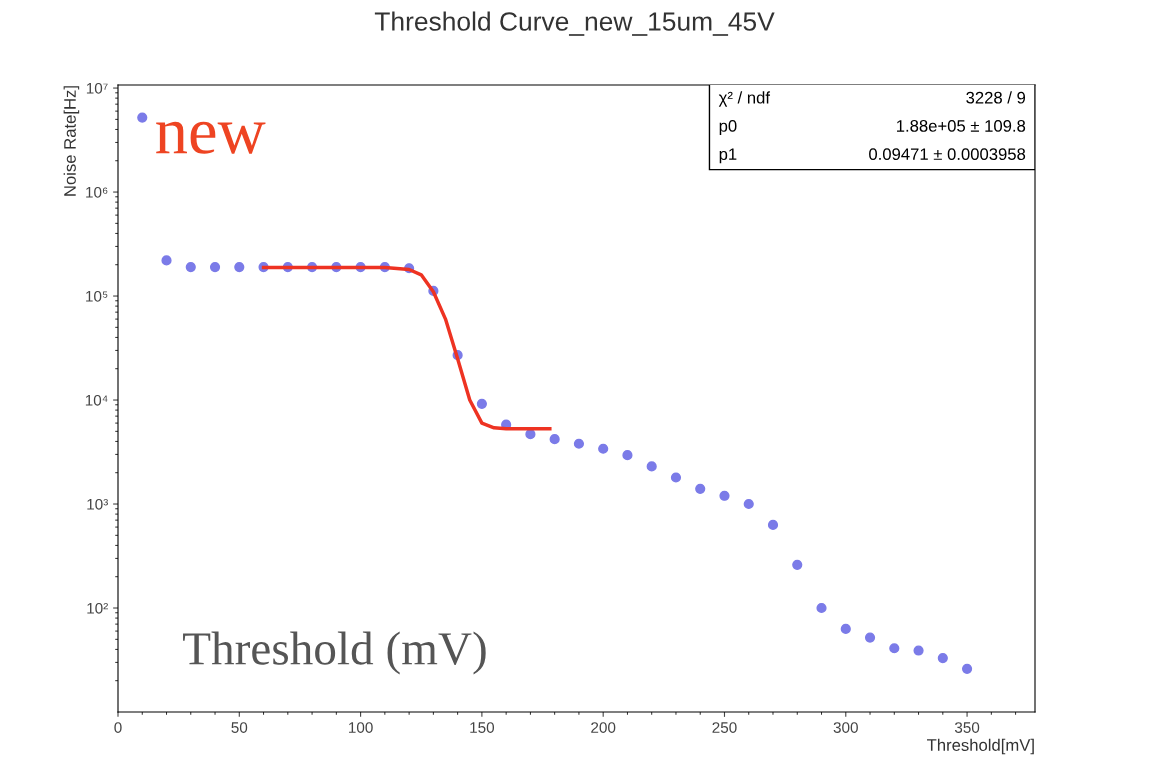  I want to click on annotation: χ² / ndf, so click(744, 99).